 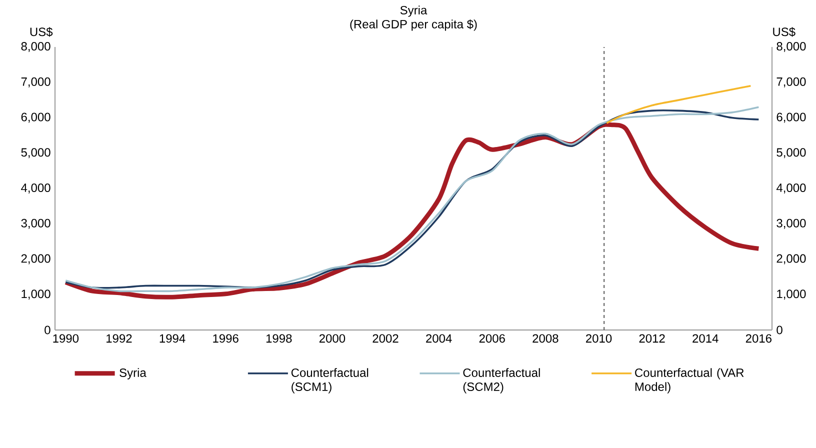 I want to click on chart-title: Syria, so click(x=414, y=11).